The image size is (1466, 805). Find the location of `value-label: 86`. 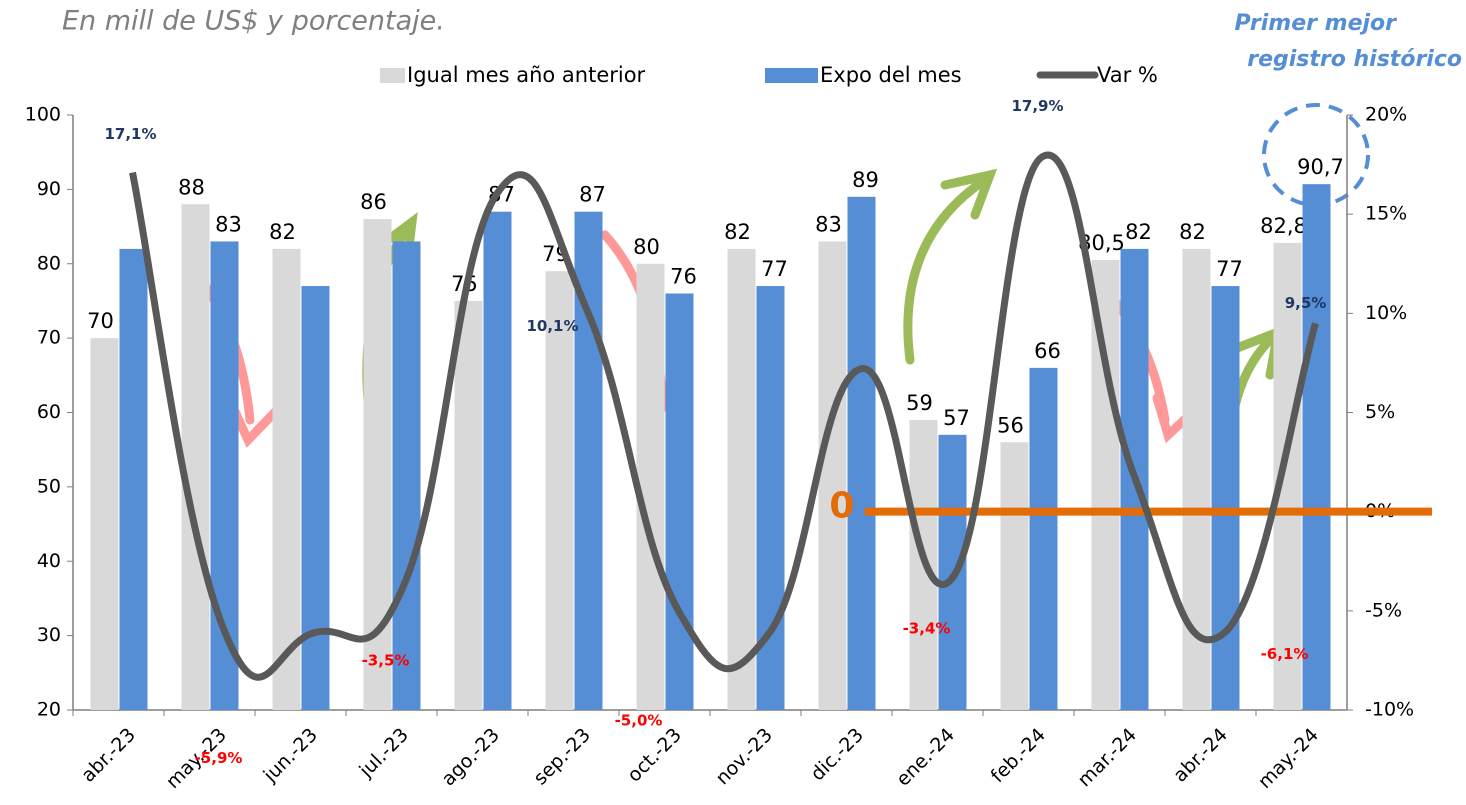

value-label: 86 is located at coordinates (373, 202).